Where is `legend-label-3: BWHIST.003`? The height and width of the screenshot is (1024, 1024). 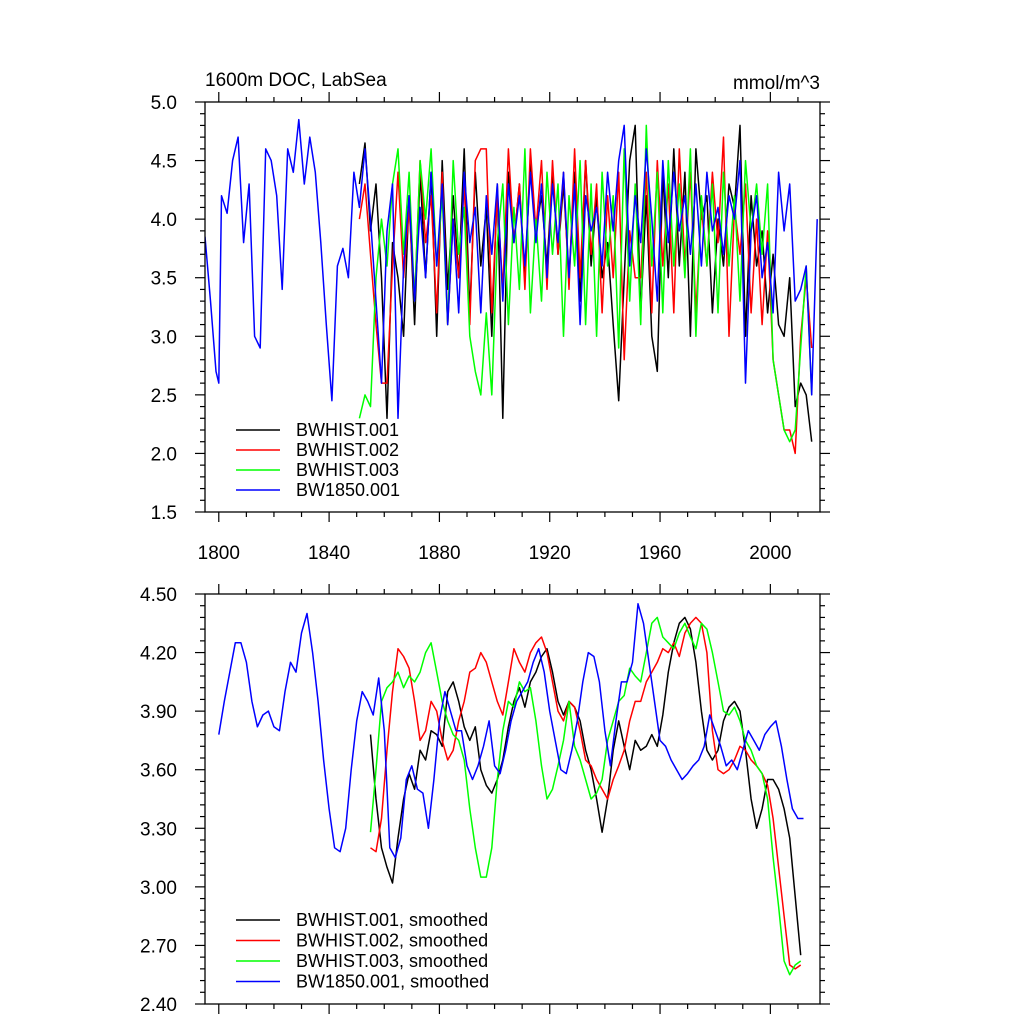 legend-label-3: BWHIST.003 is located at coordinates (347, 470).